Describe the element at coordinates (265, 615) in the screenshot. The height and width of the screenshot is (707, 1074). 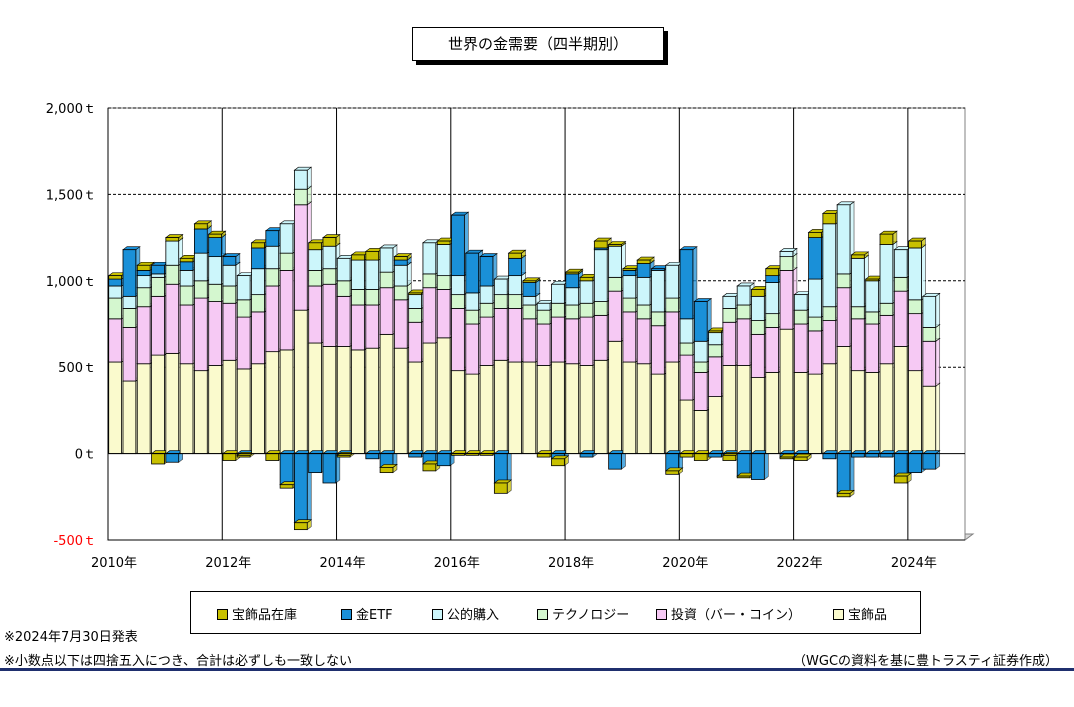
I see `legend-label: 宝飾品在庫` at that location.